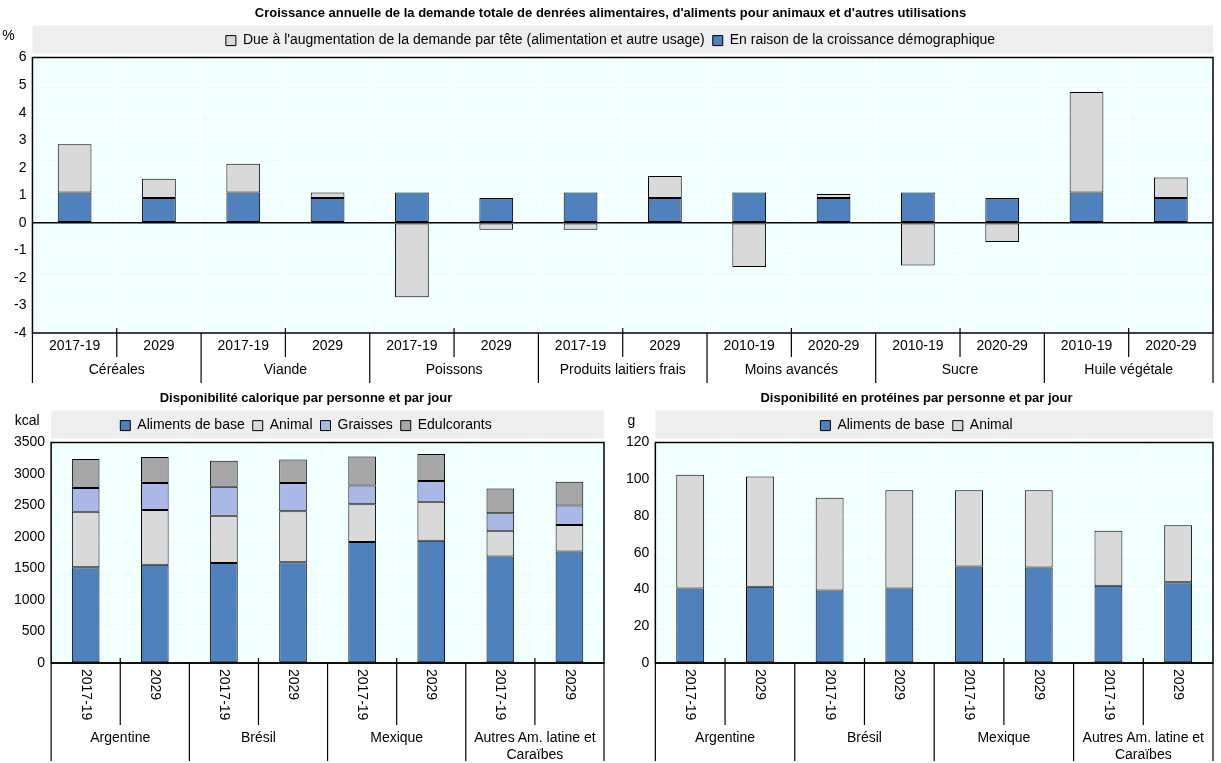 The width and height of the screenshot is (1221, 763). What do you see at coordinates (454, 368) in the screenshot?
I see `text: Poissons` at bounding box center [454, 368].